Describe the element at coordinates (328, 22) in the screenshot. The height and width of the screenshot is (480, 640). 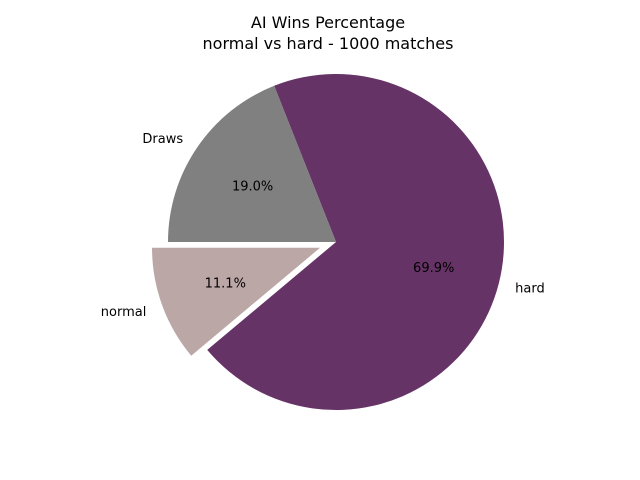
I see `chart-title: AI Wins Percentage` at that location.